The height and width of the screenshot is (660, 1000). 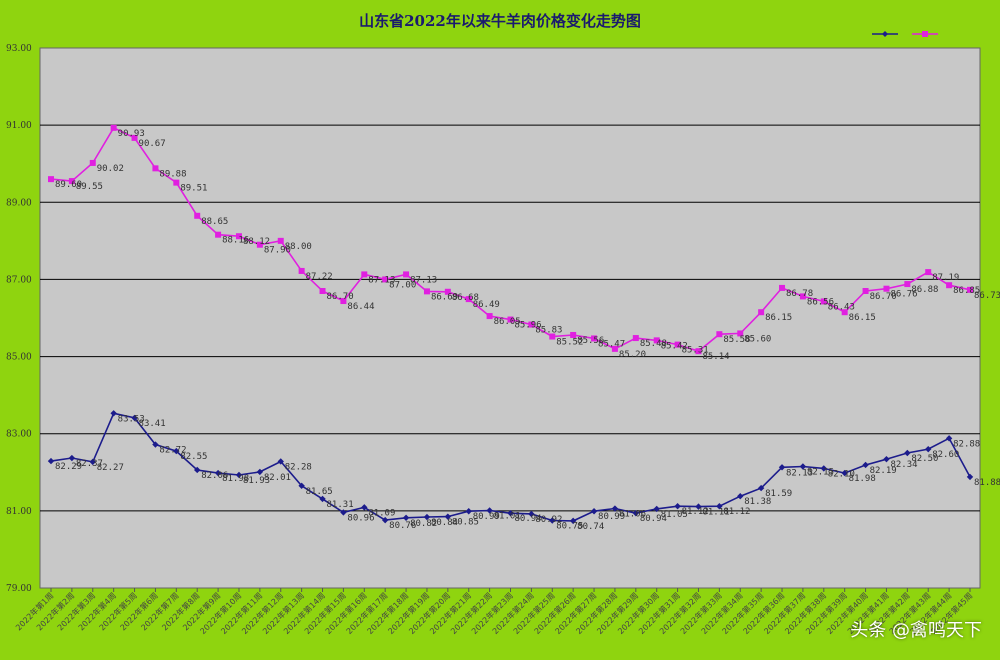 I want to click on data-label: 86.56, so click(x=820, y=302).